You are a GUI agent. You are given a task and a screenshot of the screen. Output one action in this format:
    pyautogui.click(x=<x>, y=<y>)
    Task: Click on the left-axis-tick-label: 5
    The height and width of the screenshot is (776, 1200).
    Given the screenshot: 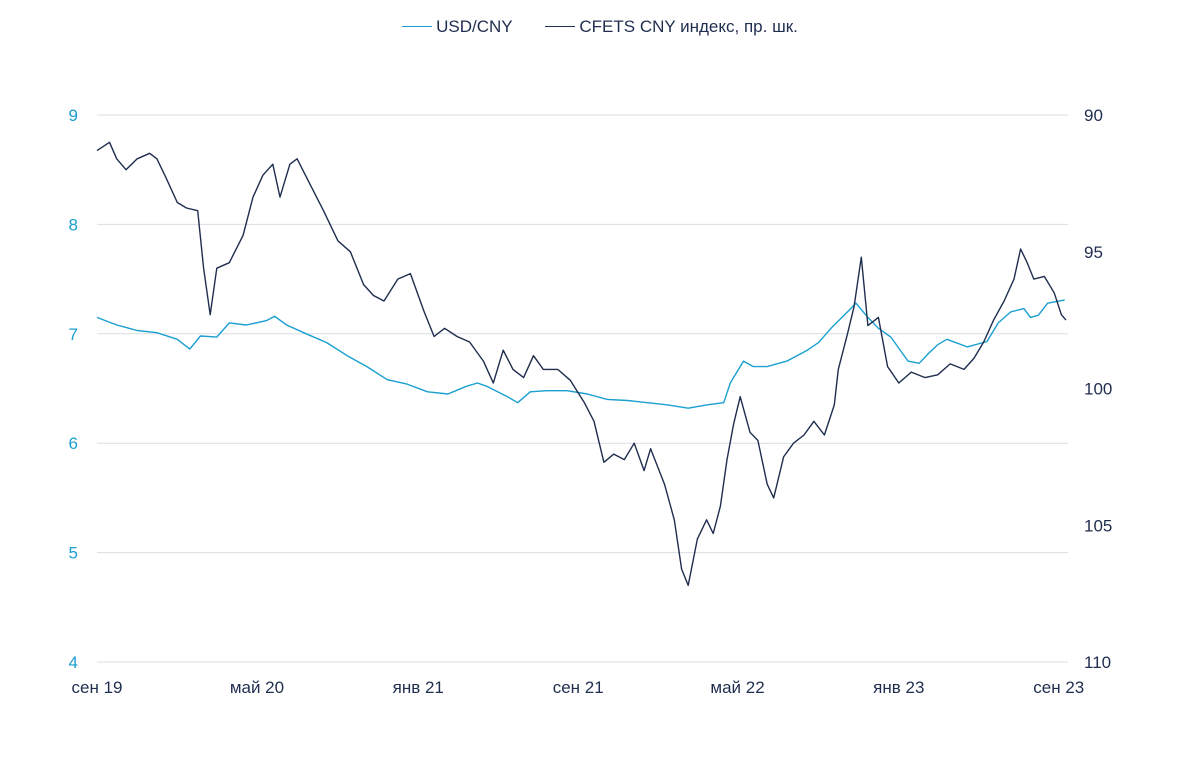 What is the action you would take?
    pyautogui.click(x=73, y=553)
    